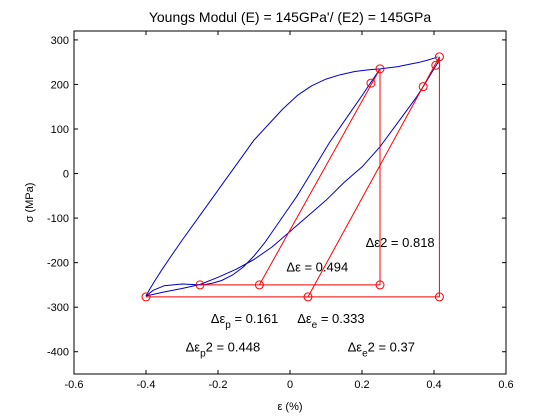  I want to click on x-tick-label: -0.6, so click(74, 385).